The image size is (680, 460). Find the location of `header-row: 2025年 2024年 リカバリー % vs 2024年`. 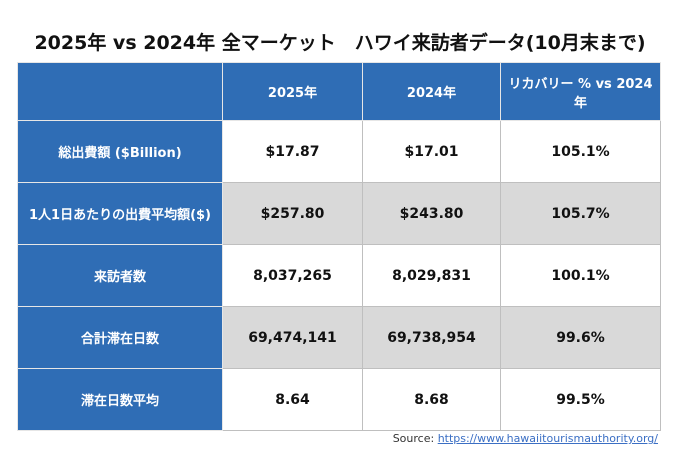

header-row: 2025年 2024年 リカバリー % vs 2024年 is located at coordinates (339, 91).